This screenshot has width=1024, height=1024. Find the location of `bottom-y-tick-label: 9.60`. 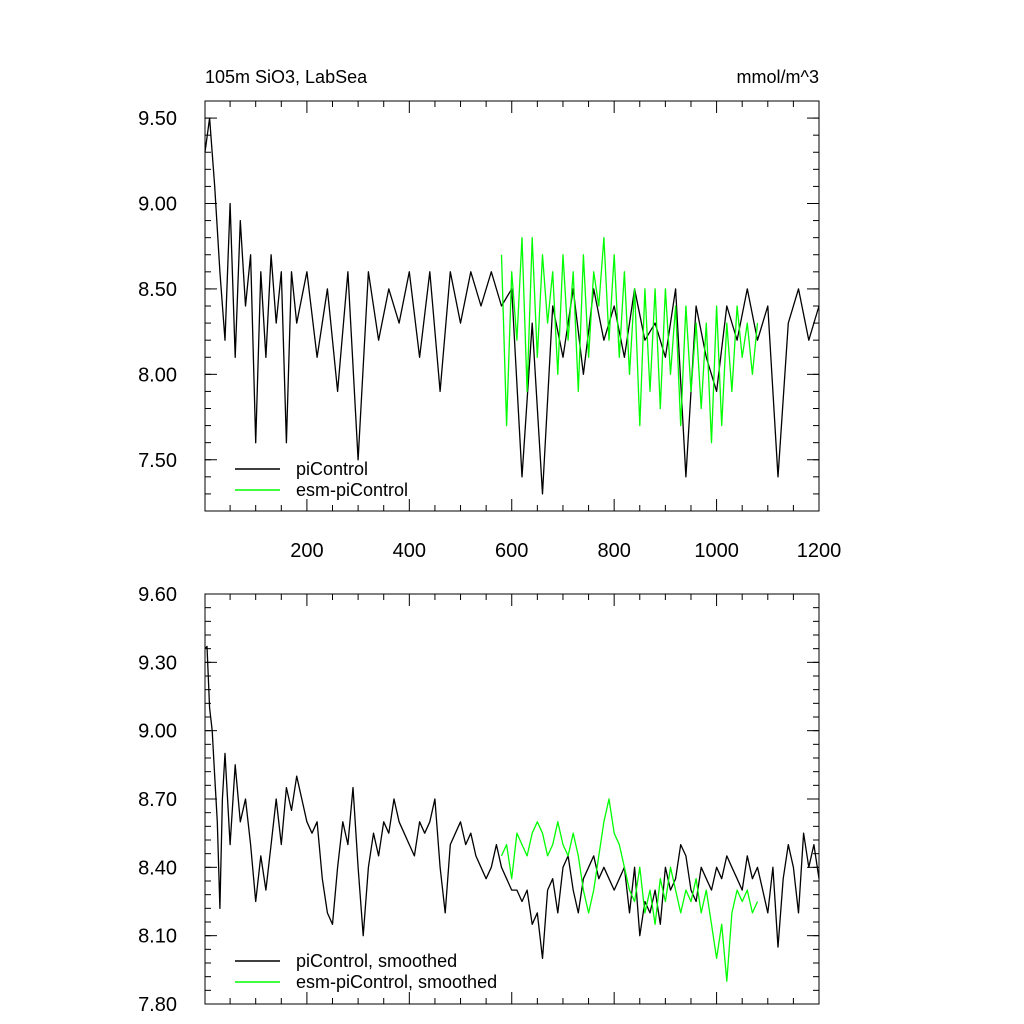

bottom-y-tick-label: 9.60 is located at coordinates (157, 595).